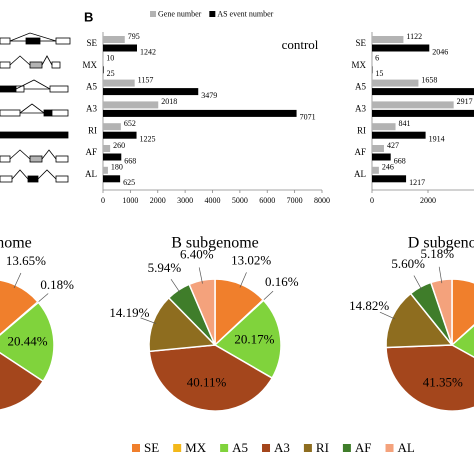 The width and height of the screenshot is (474, 474). What do you see at coordinates (245, 13) in the screenshot?
I see `legend-label: AS event number` at bounding box center [245, 13].